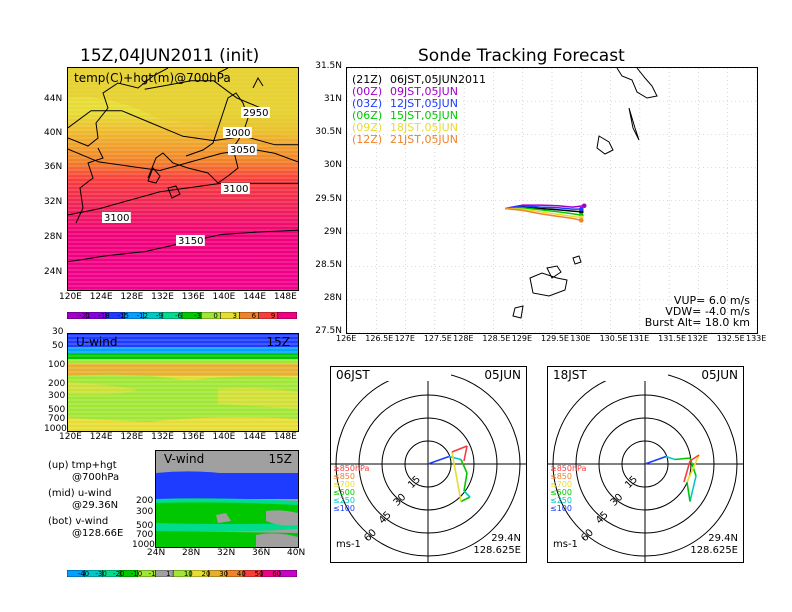 The height and width of the screenshot is (612, 792). What do you see at coordinates (348, 544) in the screenshot?
I see `hodo-unit: ms-1` at bounding box center [348, 544].